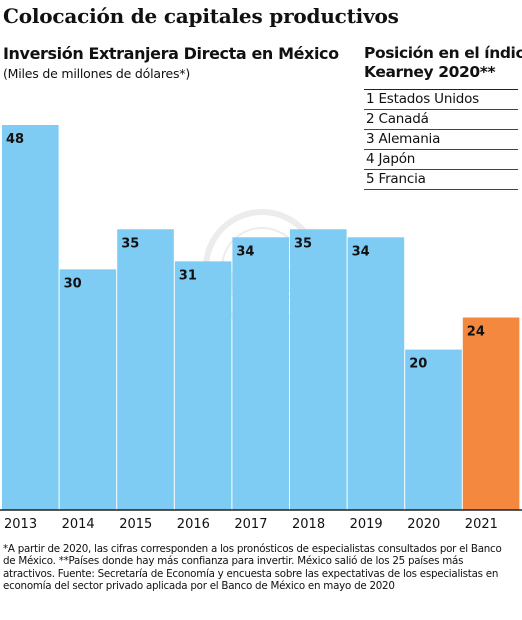  What do you see at coordinates (78, 524) in the screenshot?
I see `x-tick-2014: 2014` at bounding box center [78, 524].